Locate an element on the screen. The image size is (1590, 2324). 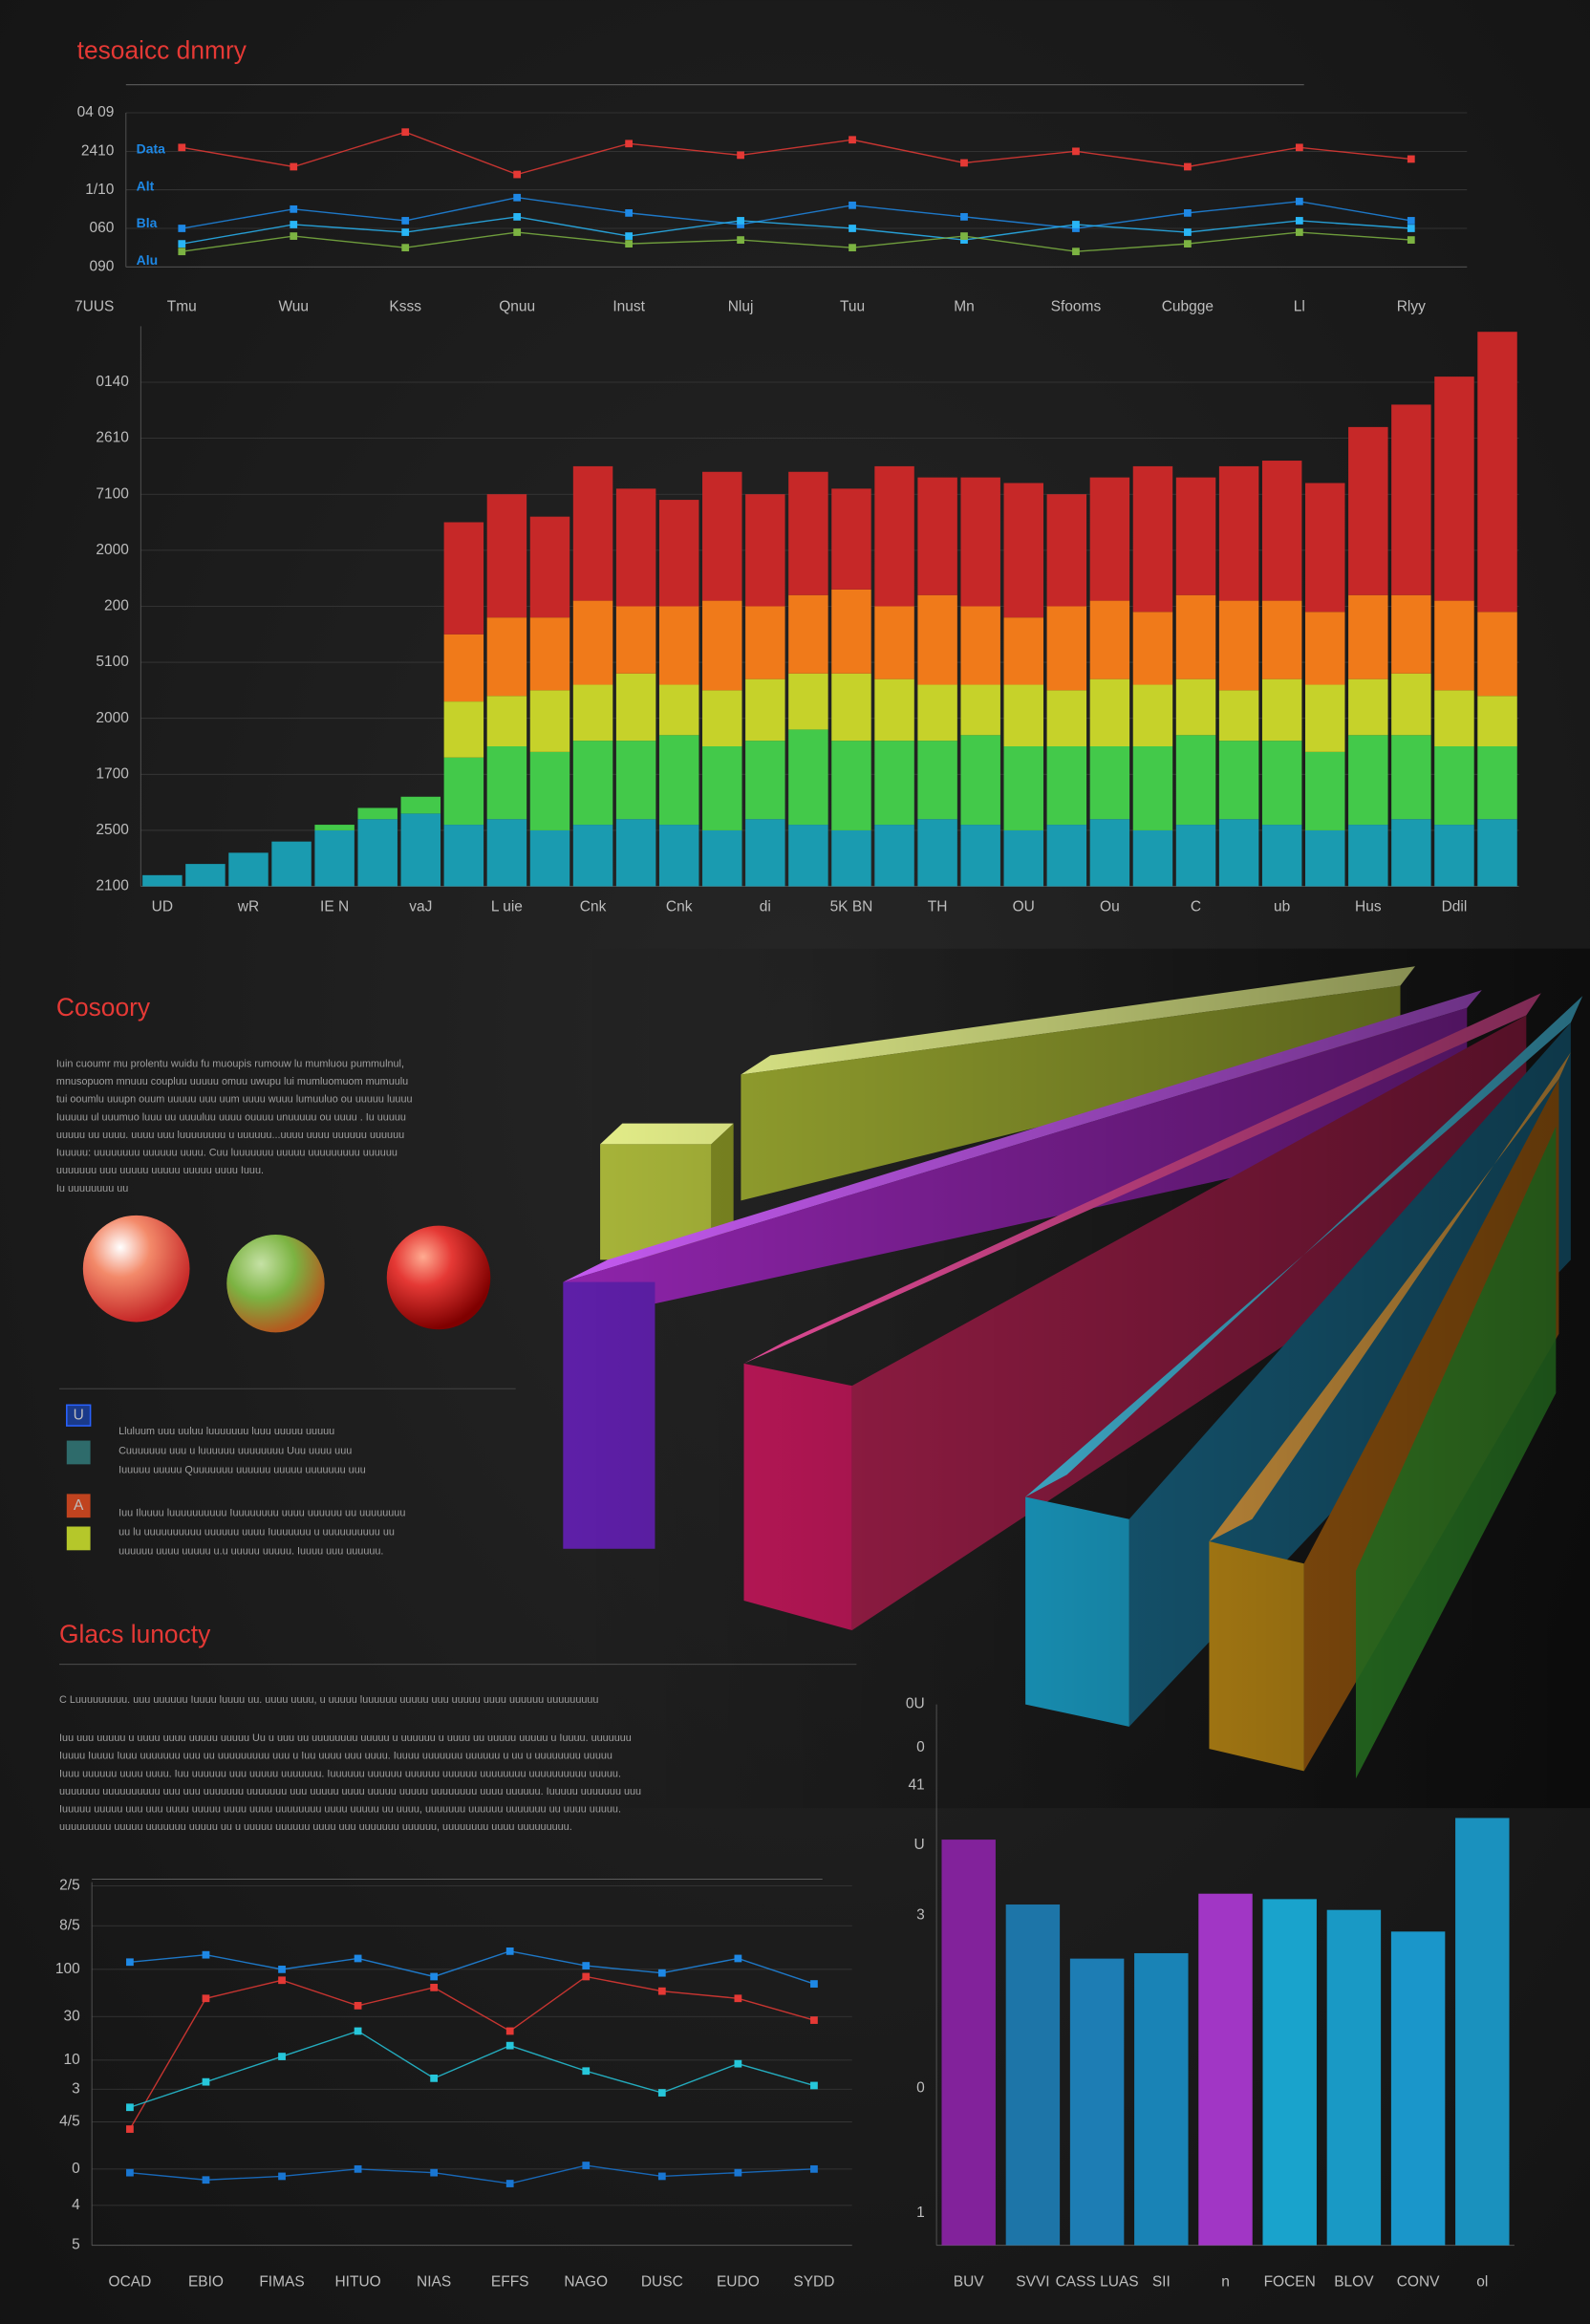
x-tick-label: IE N is located at coordinates (334, 906).